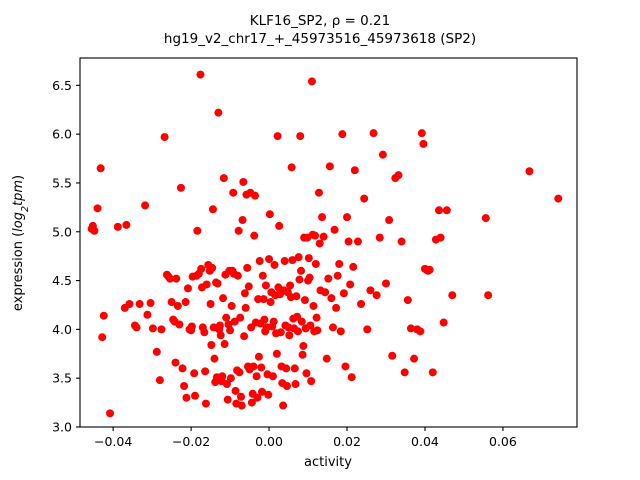 Image resolution: width=640 pixels, height=480 pixels. Describe the element at coordinates (62, 182) in the screenshot. I see `y-tick-label: 5.5` at that location.